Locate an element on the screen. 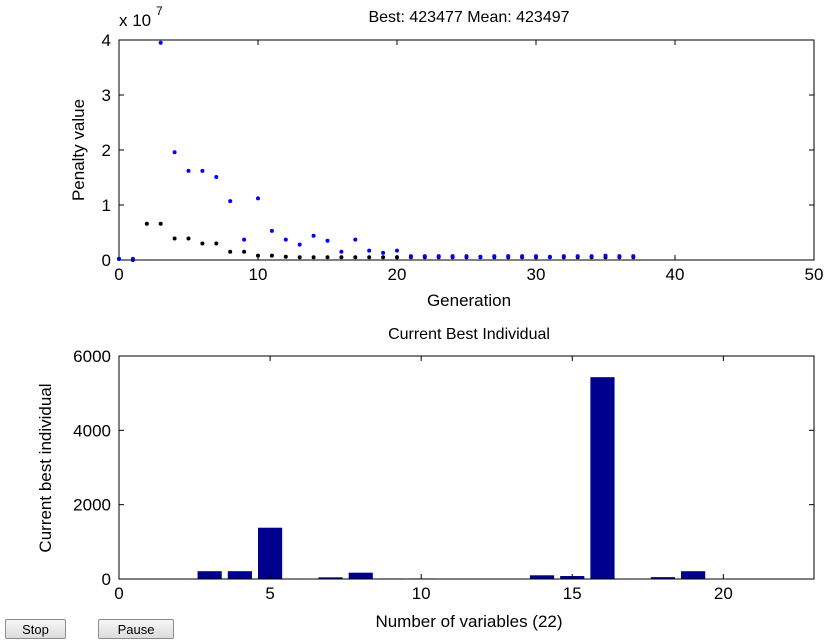 The height and width of the screenshot is (643, 828). x-tick-label-top: 0 is located at coordinates (118, 274).